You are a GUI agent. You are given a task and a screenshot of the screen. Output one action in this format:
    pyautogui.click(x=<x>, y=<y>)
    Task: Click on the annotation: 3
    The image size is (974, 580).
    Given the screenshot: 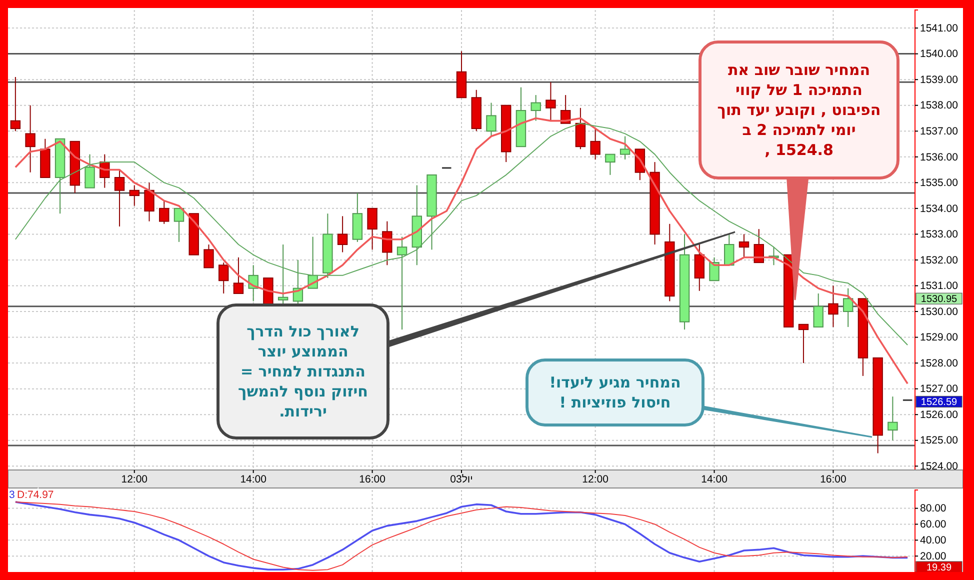 What is the action you would take?
    pyautogui.click(x=12, y=495)
    